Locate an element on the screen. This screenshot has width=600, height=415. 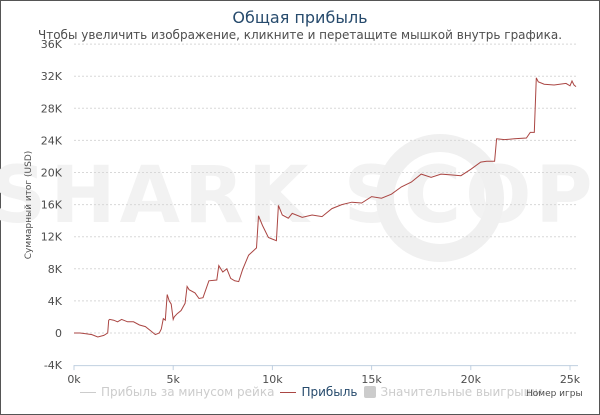
y-axis-label: Суммарный итог (USD) is located at coordinates (29, 205).